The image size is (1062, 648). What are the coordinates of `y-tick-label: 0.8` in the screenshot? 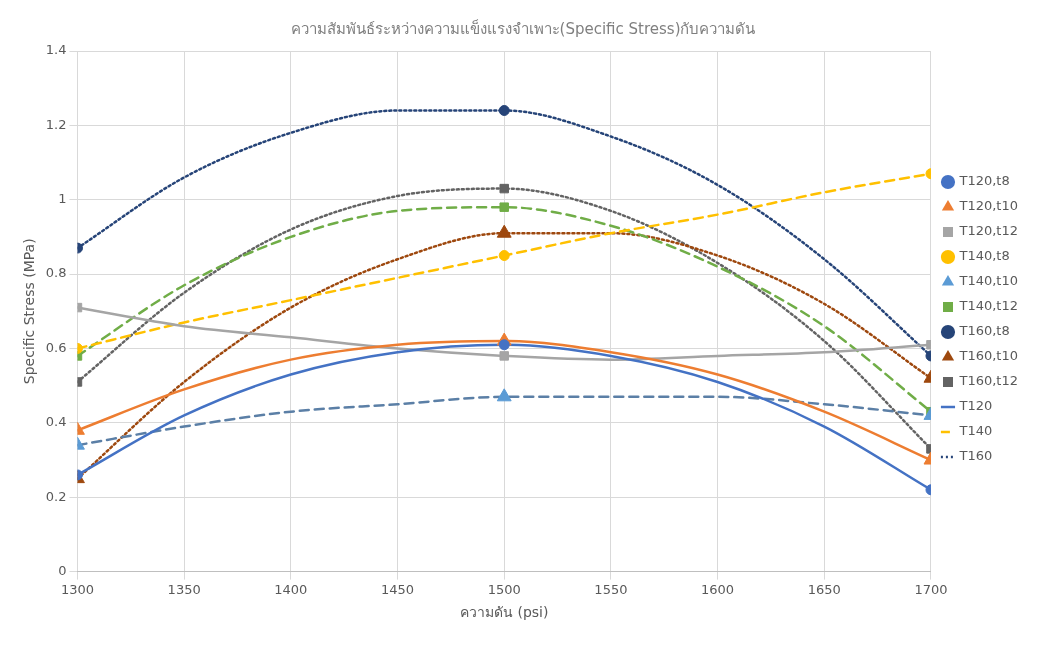 It's located at (56, 273).